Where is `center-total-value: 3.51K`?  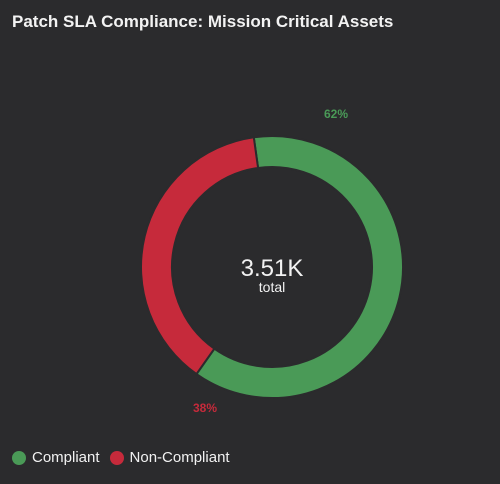
center-total-value: 3.51K is located at coordinates (272, 268).